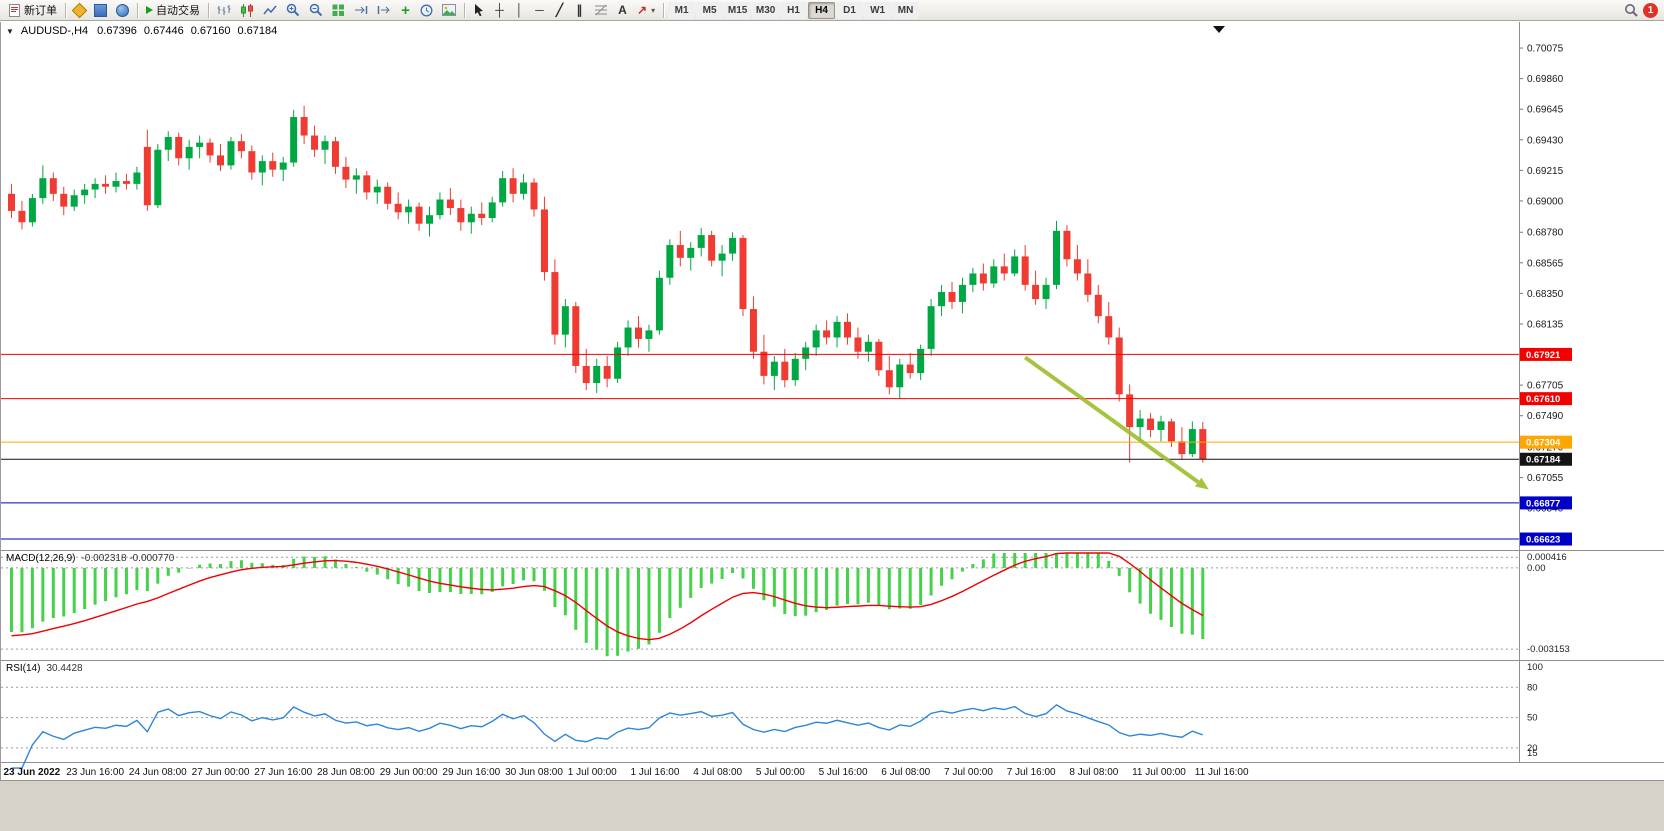  I want to click on tile-windows-icon, so click(338, 10).